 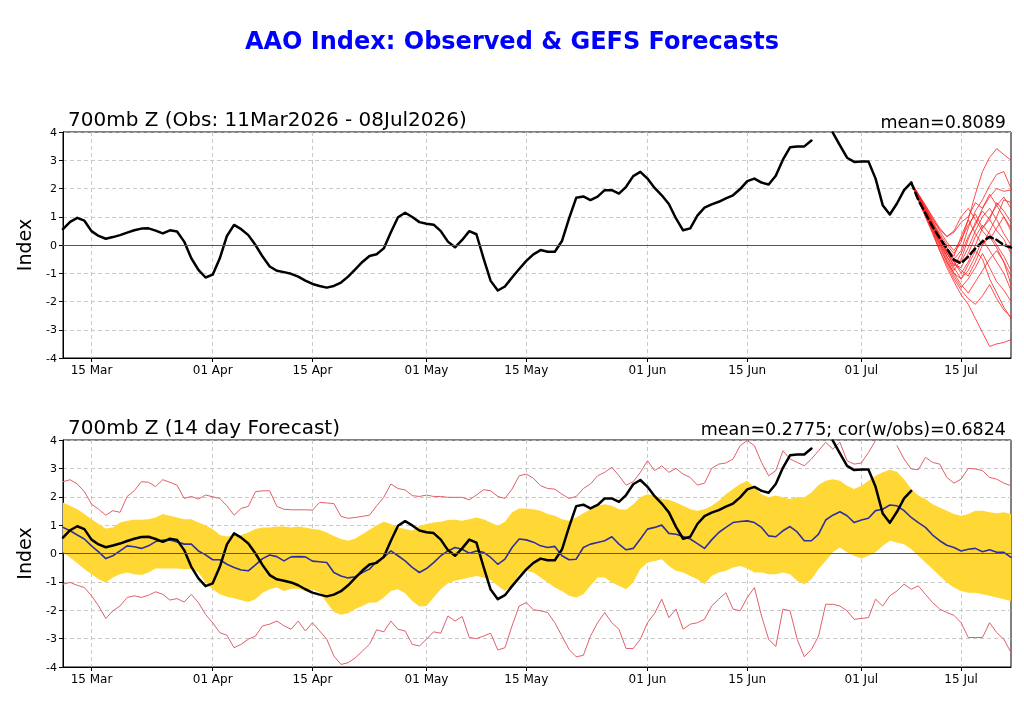 What do you see at coordinates (853, 429) in the screenshot?
I see `text: mean=0.2775; cor(w/obs)=0.6824` at bounding box center [853, 429].